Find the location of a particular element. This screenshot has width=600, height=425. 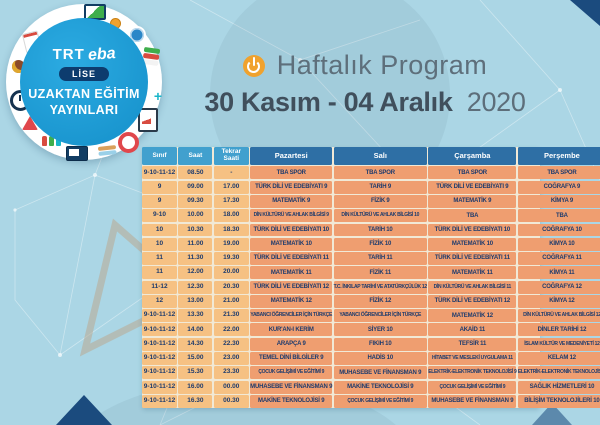

time-cell: 14.30 is located at coordinates (195, 344).